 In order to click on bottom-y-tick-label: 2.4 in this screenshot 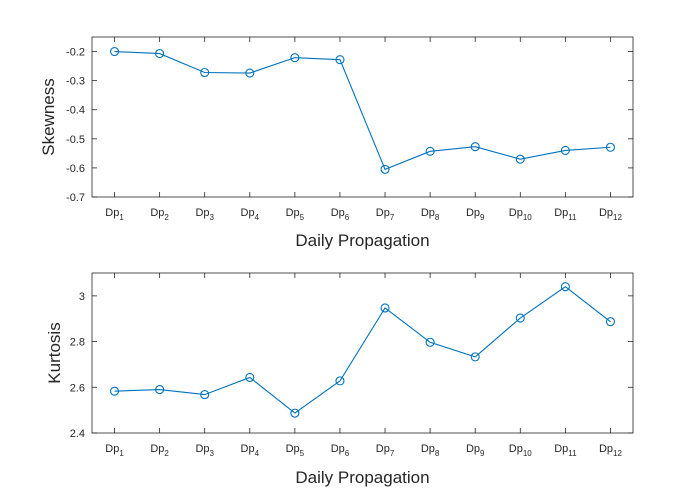, I will do `click(77, 434)`.